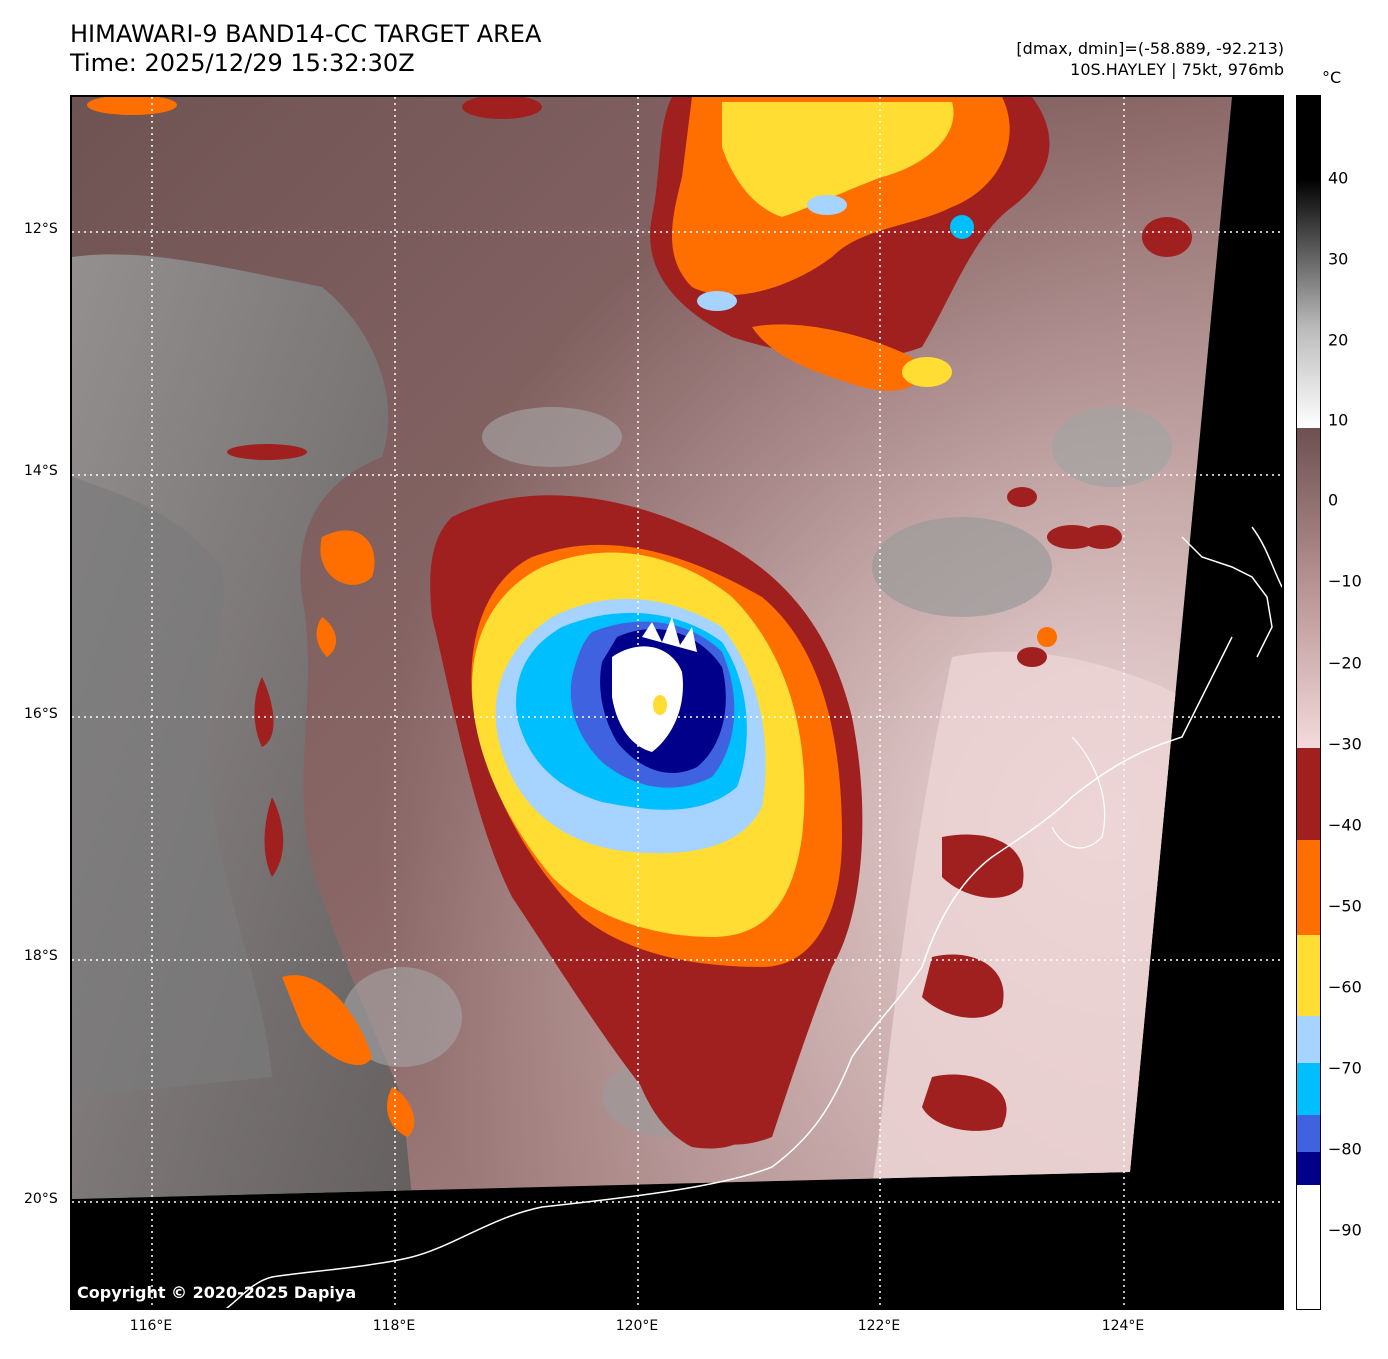 Image resolution: width=1388 pixels, height=1359 pixels. Describe the element at coordinates (1345, 1149) in the screenshot. I see `colorbar-label: −80` at that location.